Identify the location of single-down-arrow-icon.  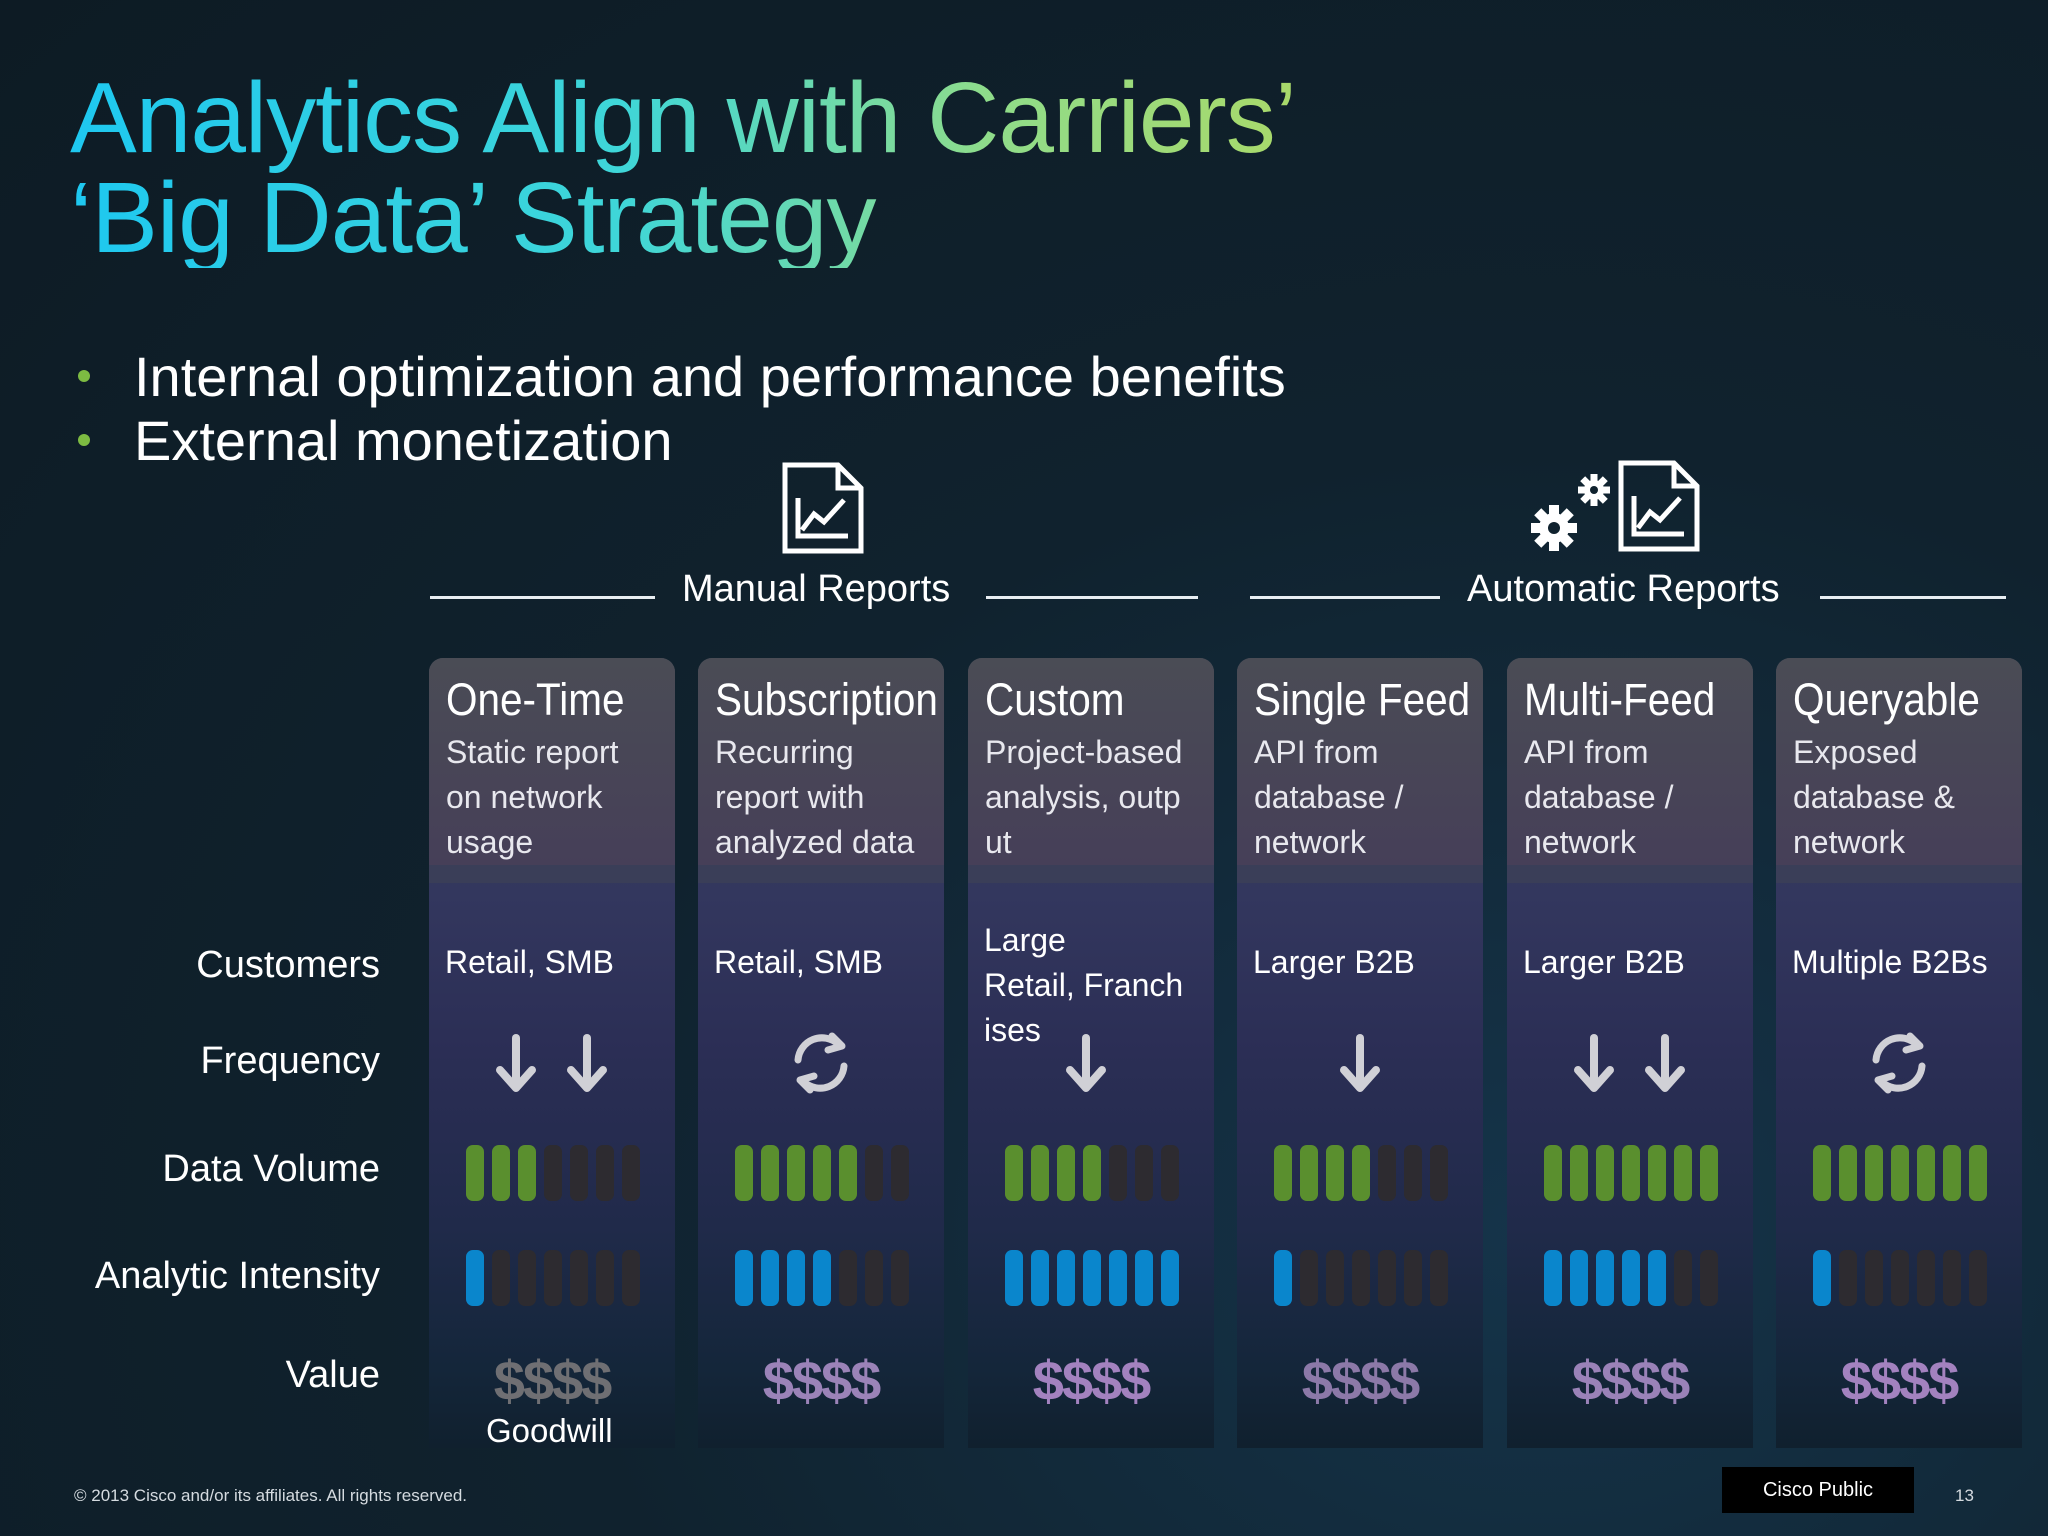
(1360, 1063).